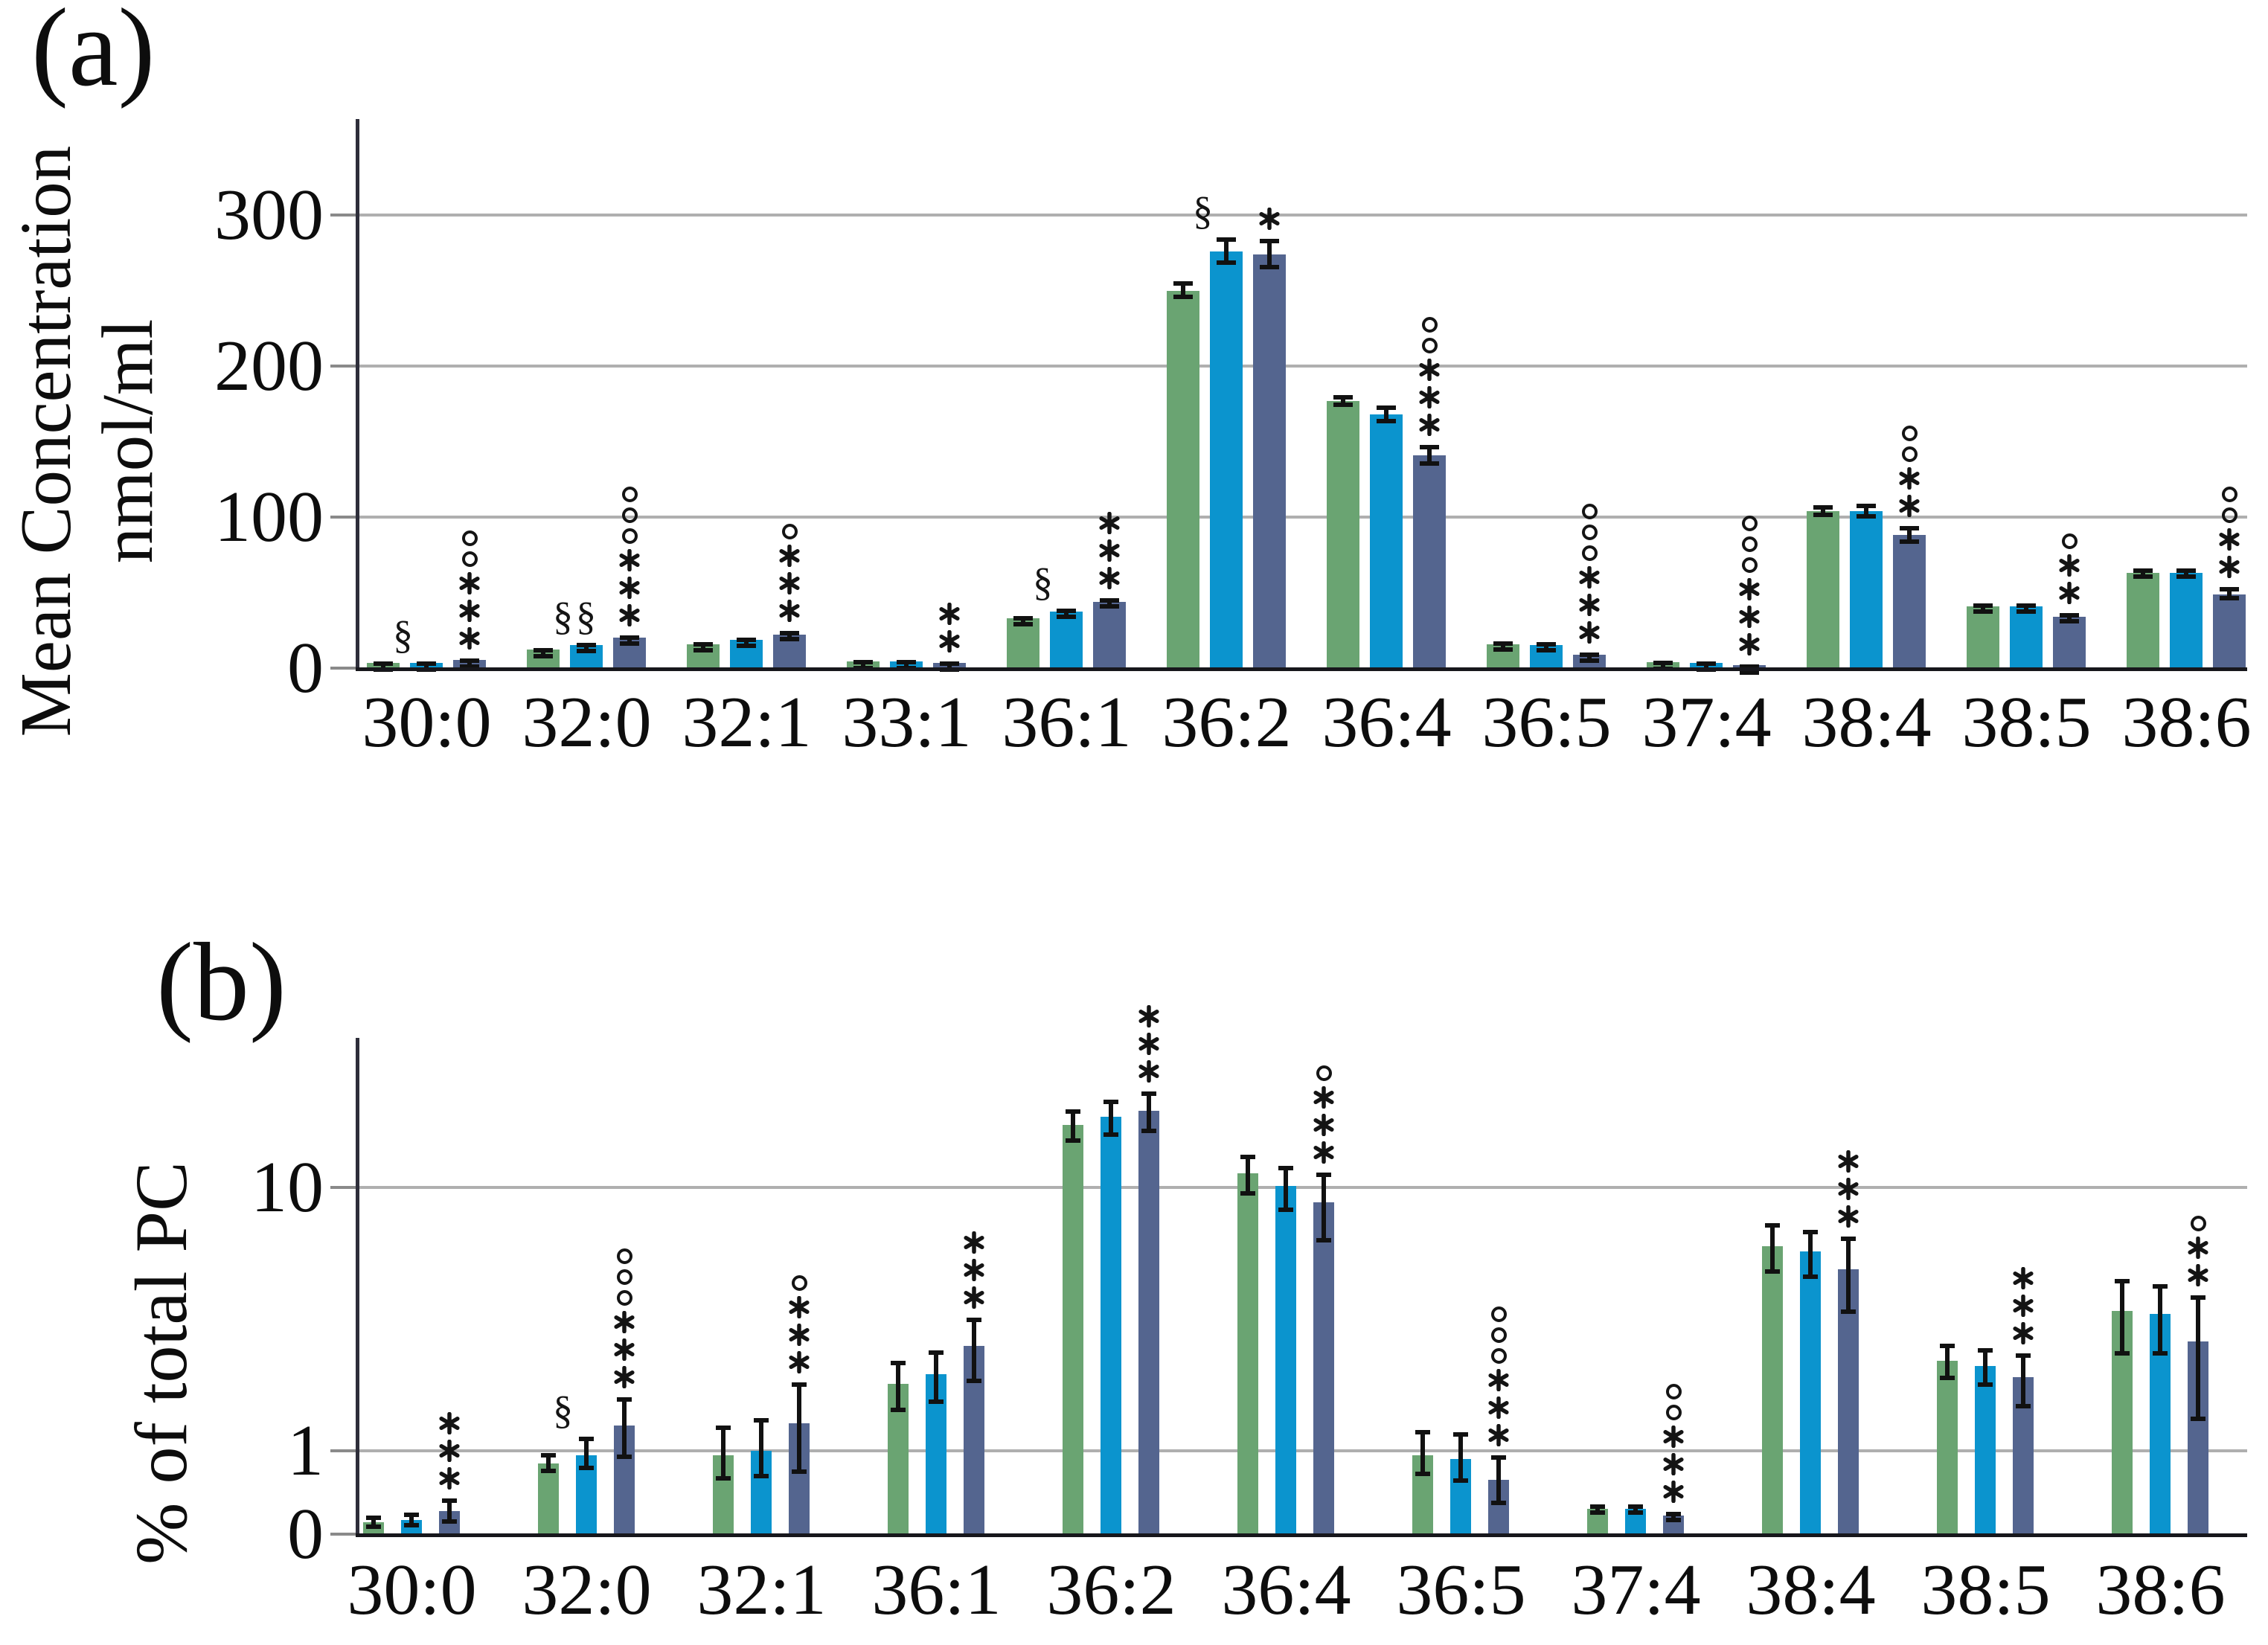  What do you see at coordinates (2160, 1590) in the screenshot?
I see `x-tick-label-38:6: 38:6` at bounding box center [2160, 1590].